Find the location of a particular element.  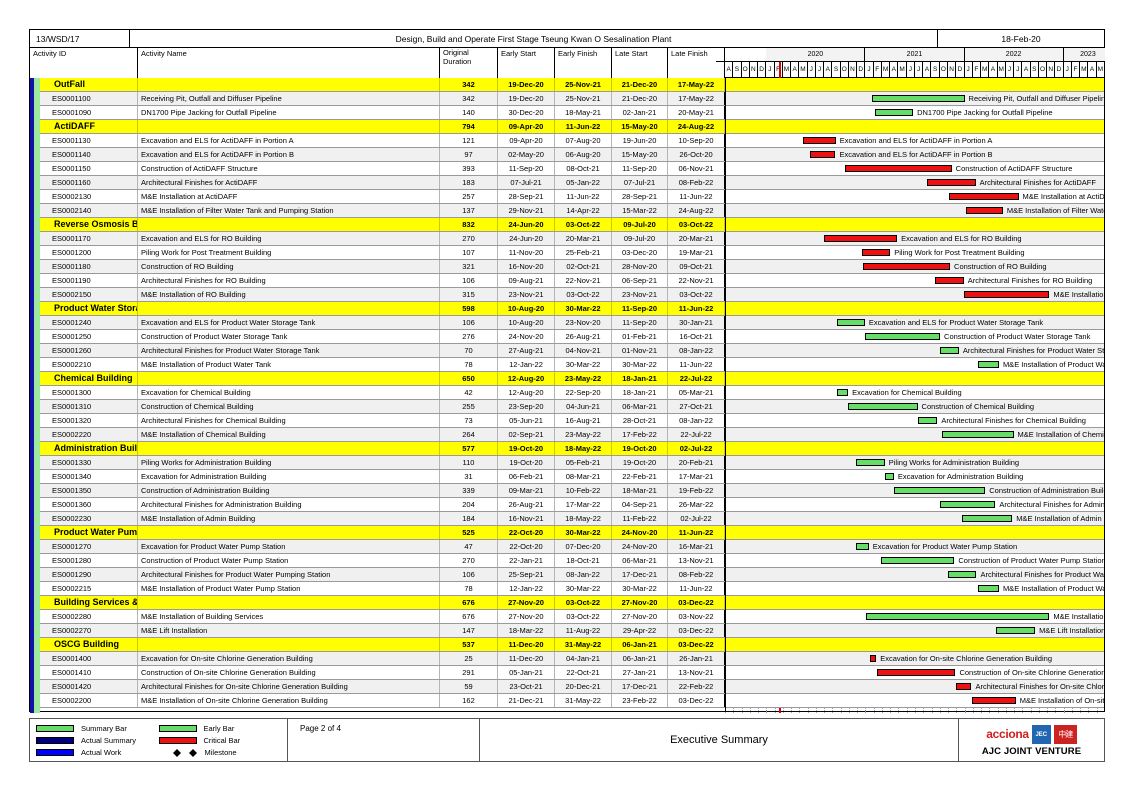

gantt-bar-label: Excavation for Administration Building is located at coordinates (960, 476).